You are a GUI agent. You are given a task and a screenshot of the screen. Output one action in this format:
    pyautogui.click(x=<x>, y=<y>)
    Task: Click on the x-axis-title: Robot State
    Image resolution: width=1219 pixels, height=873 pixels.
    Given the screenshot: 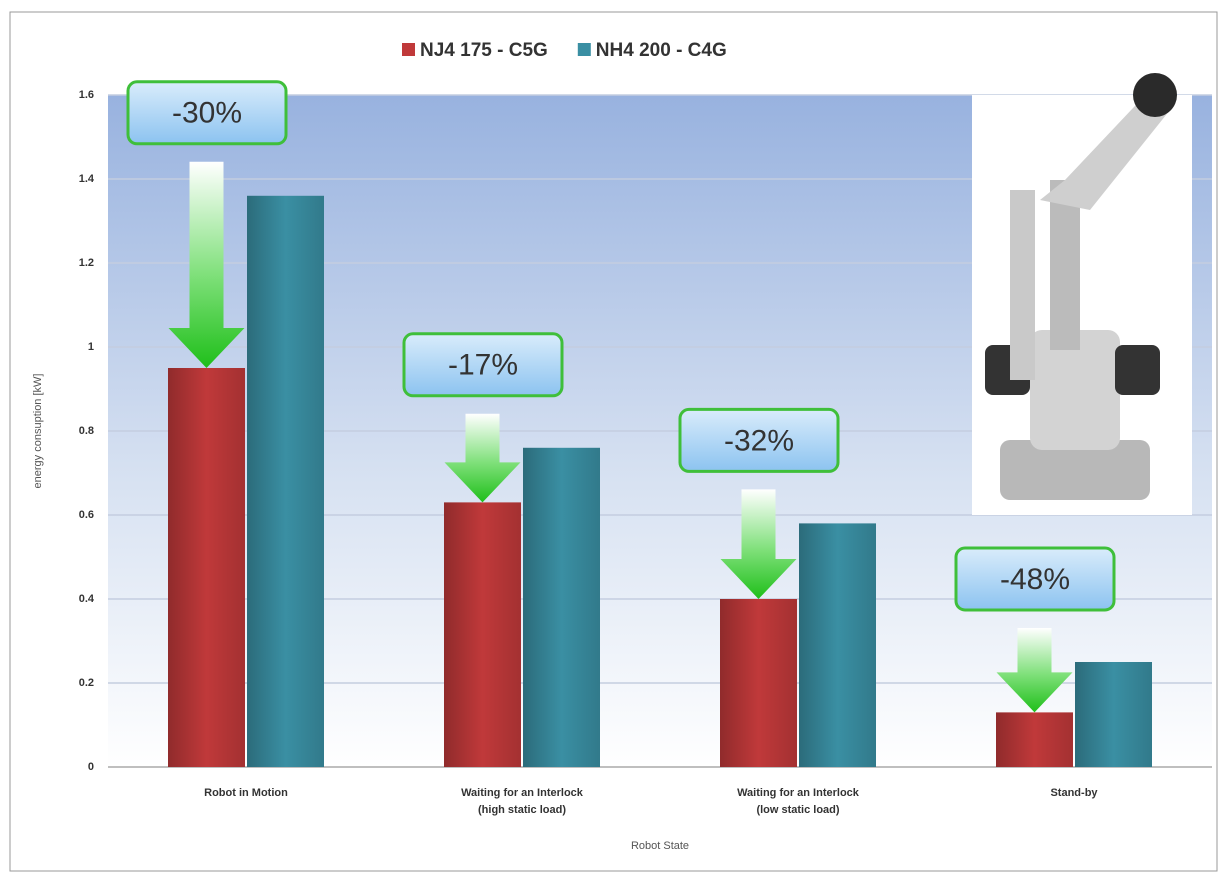 What is the action you would take?
    pyautogui.click(x=660, y=846)
    